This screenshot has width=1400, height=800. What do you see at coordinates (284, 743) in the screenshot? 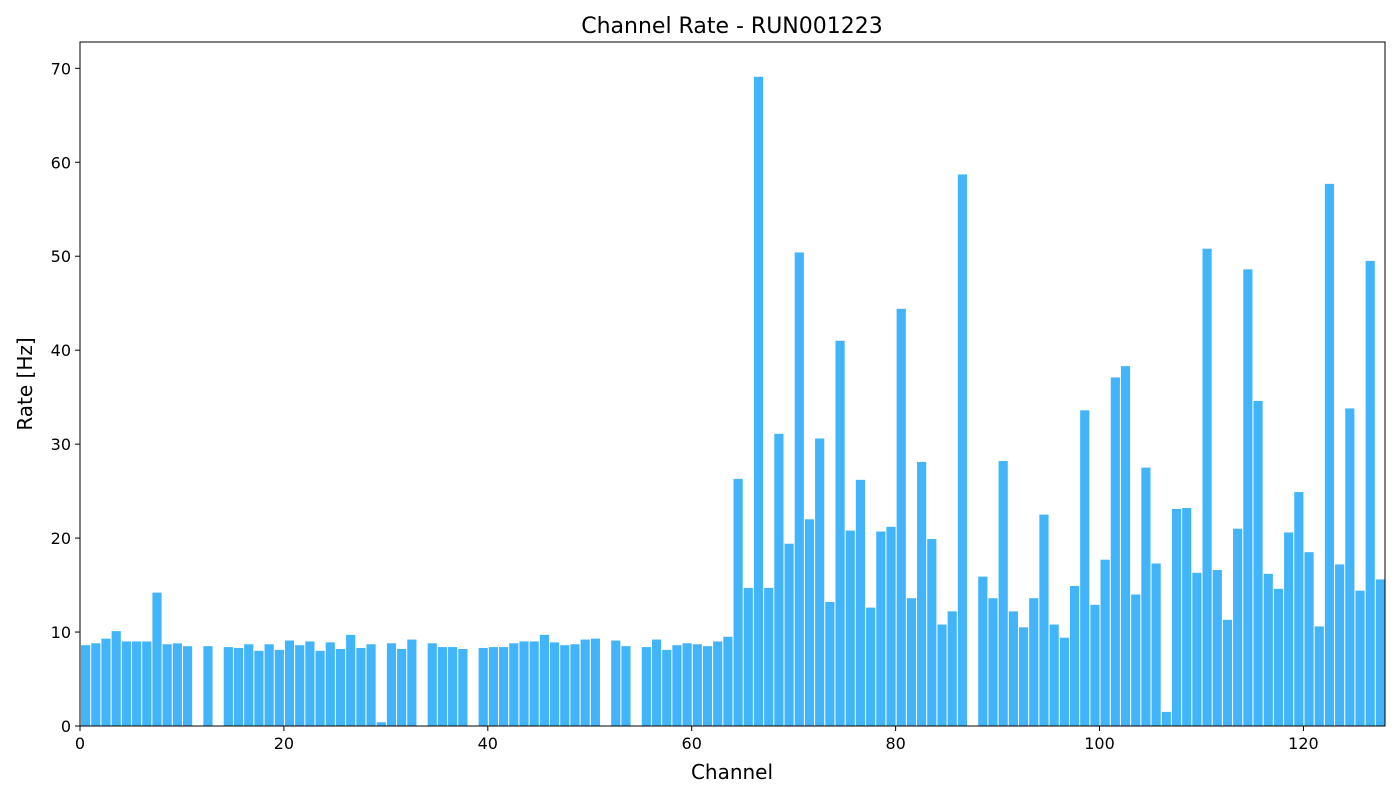
I see `x-tick-label: 20` at bounding box center [284, 743].